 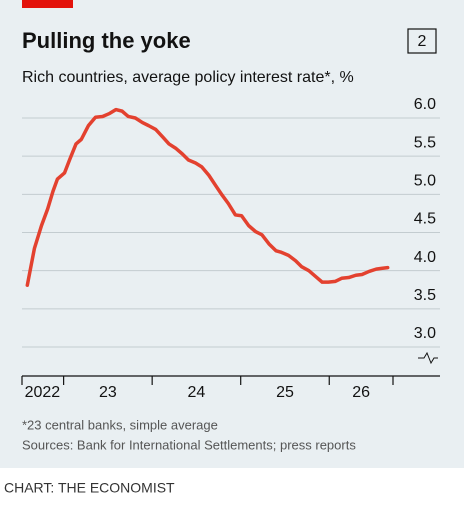 What do you see at coordinates (425, 142) in the screenshot?
I see `y-tick-label: 5.5` at bounding box center [425, 142].